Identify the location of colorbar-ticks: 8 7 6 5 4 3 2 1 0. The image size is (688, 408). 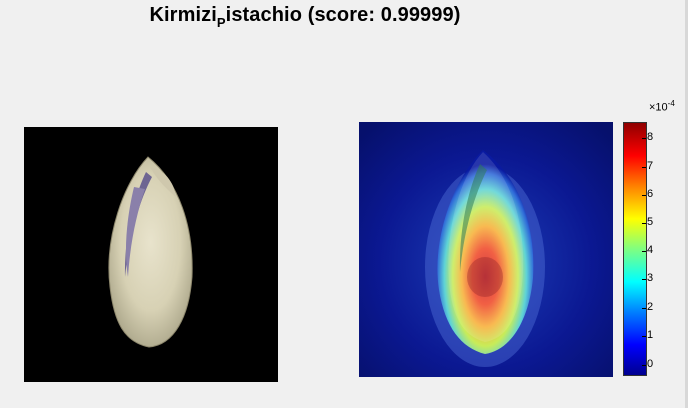
(664, 249).